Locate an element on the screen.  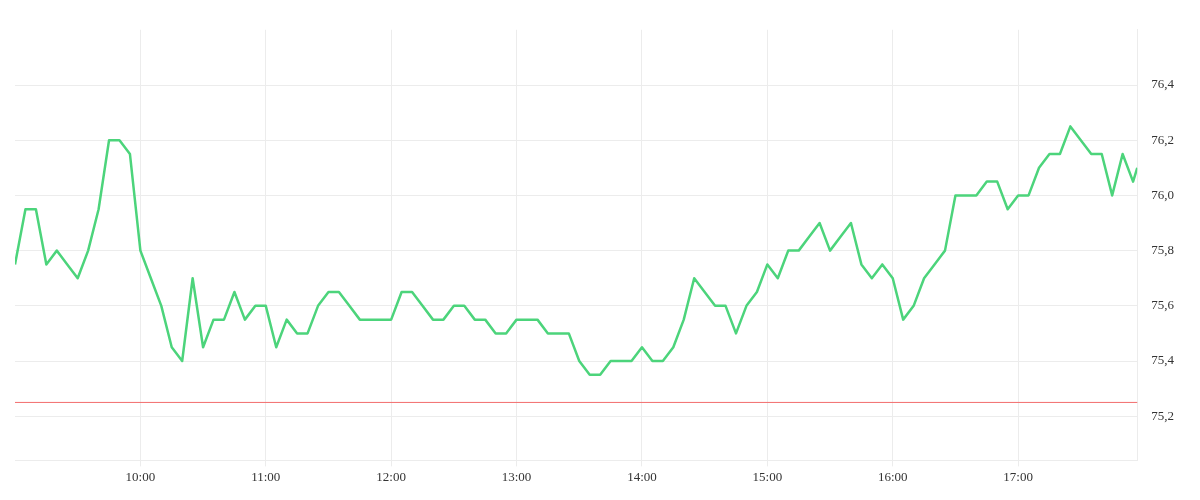
y-tick-label: 75,6 is located at coordinates (1163, 305).